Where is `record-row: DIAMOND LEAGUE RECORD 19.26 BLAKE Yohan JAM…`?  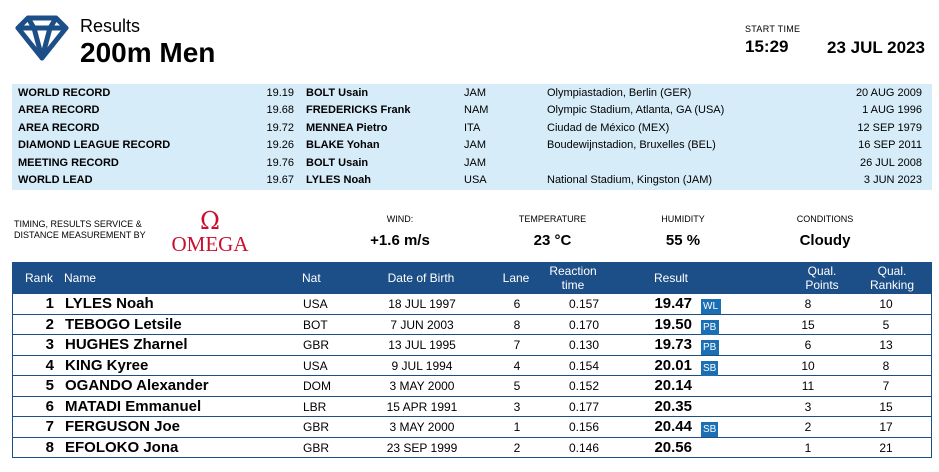
record-row: DIAMOND LEAGUE RECORD 19.26 BLAKE Yohan JAM… is located at coordinates (472, 145).